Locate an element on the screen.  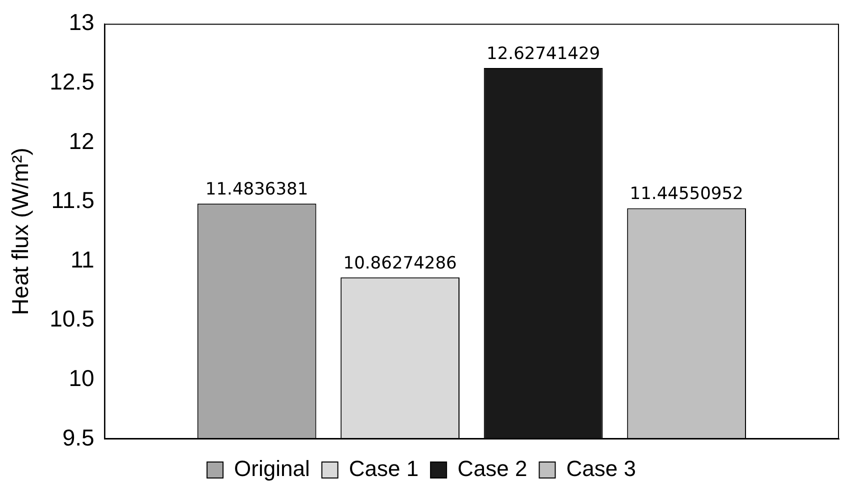
data-label: 10.86274286 is located at coordinates (400, 263).